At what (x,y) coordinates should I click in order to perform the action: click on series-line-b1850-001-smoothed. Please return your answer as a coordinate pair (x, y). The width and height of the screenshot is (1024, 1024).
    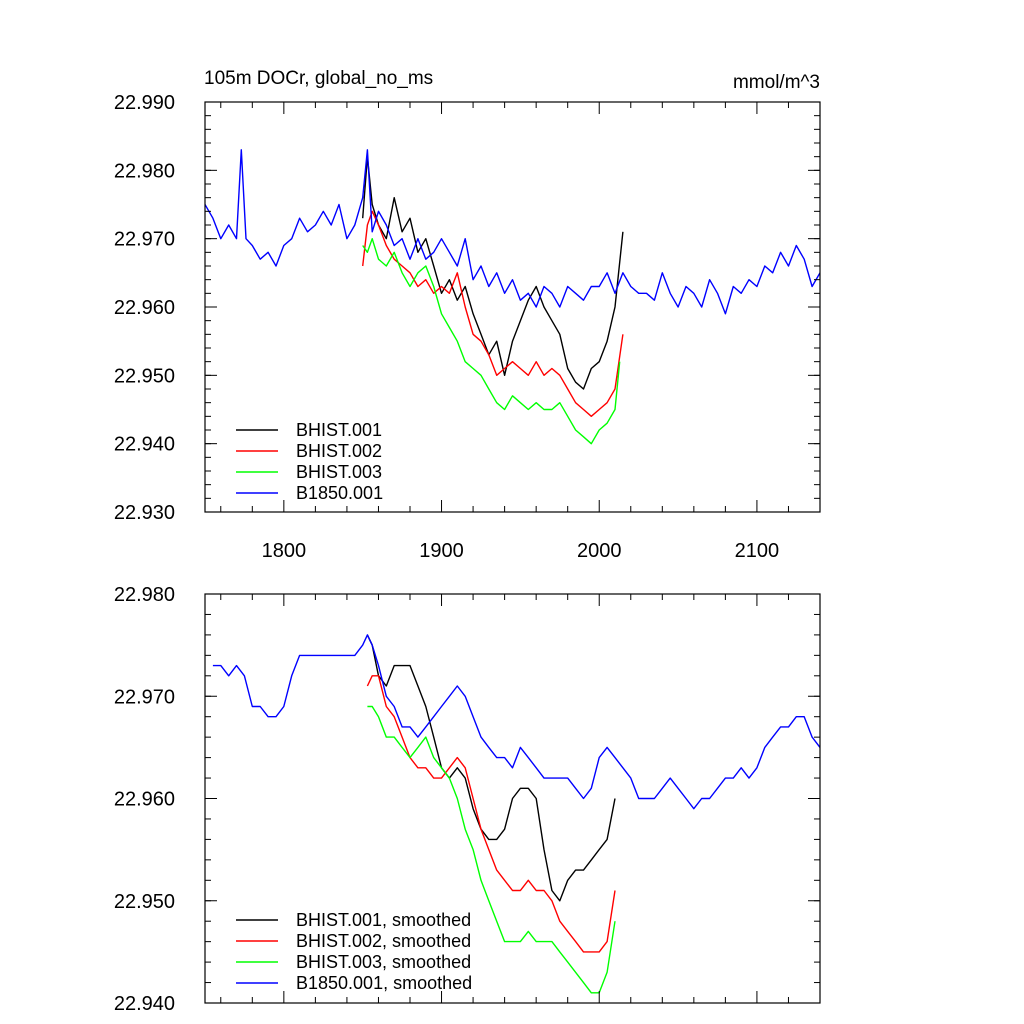
    Looking at the image, I should click on (516, 722).